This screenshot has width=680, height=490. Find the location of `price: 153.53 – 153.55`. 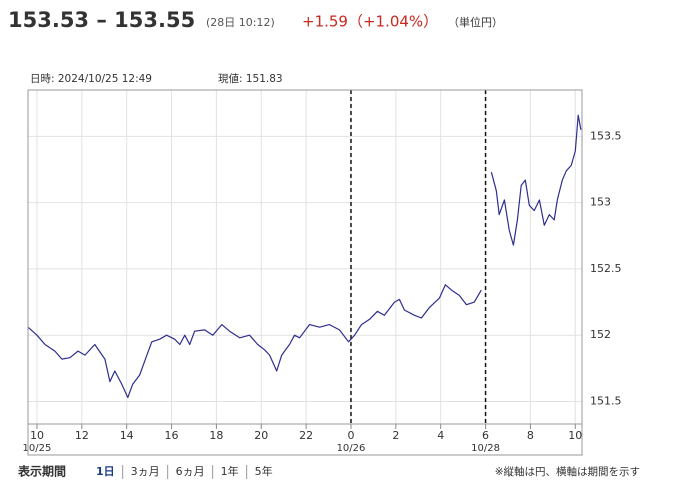

price: 153.53 – 153.55 is located at coordinates (101, 20).